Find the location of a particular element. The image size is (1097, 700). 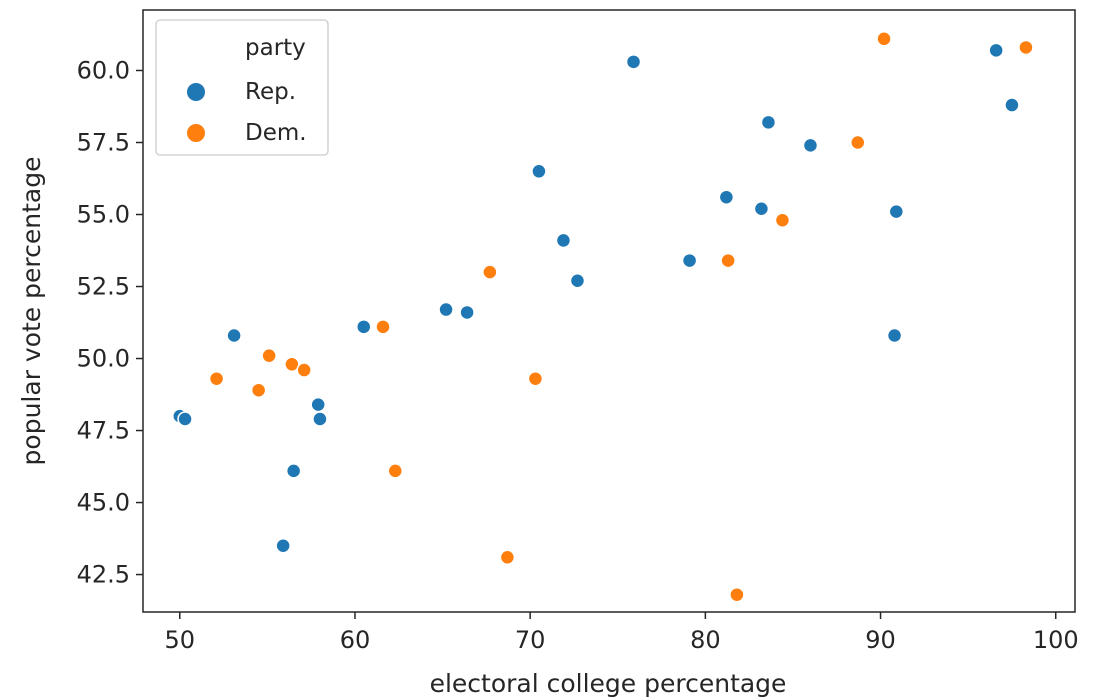

legend-box is located at coordinates (242, 87).